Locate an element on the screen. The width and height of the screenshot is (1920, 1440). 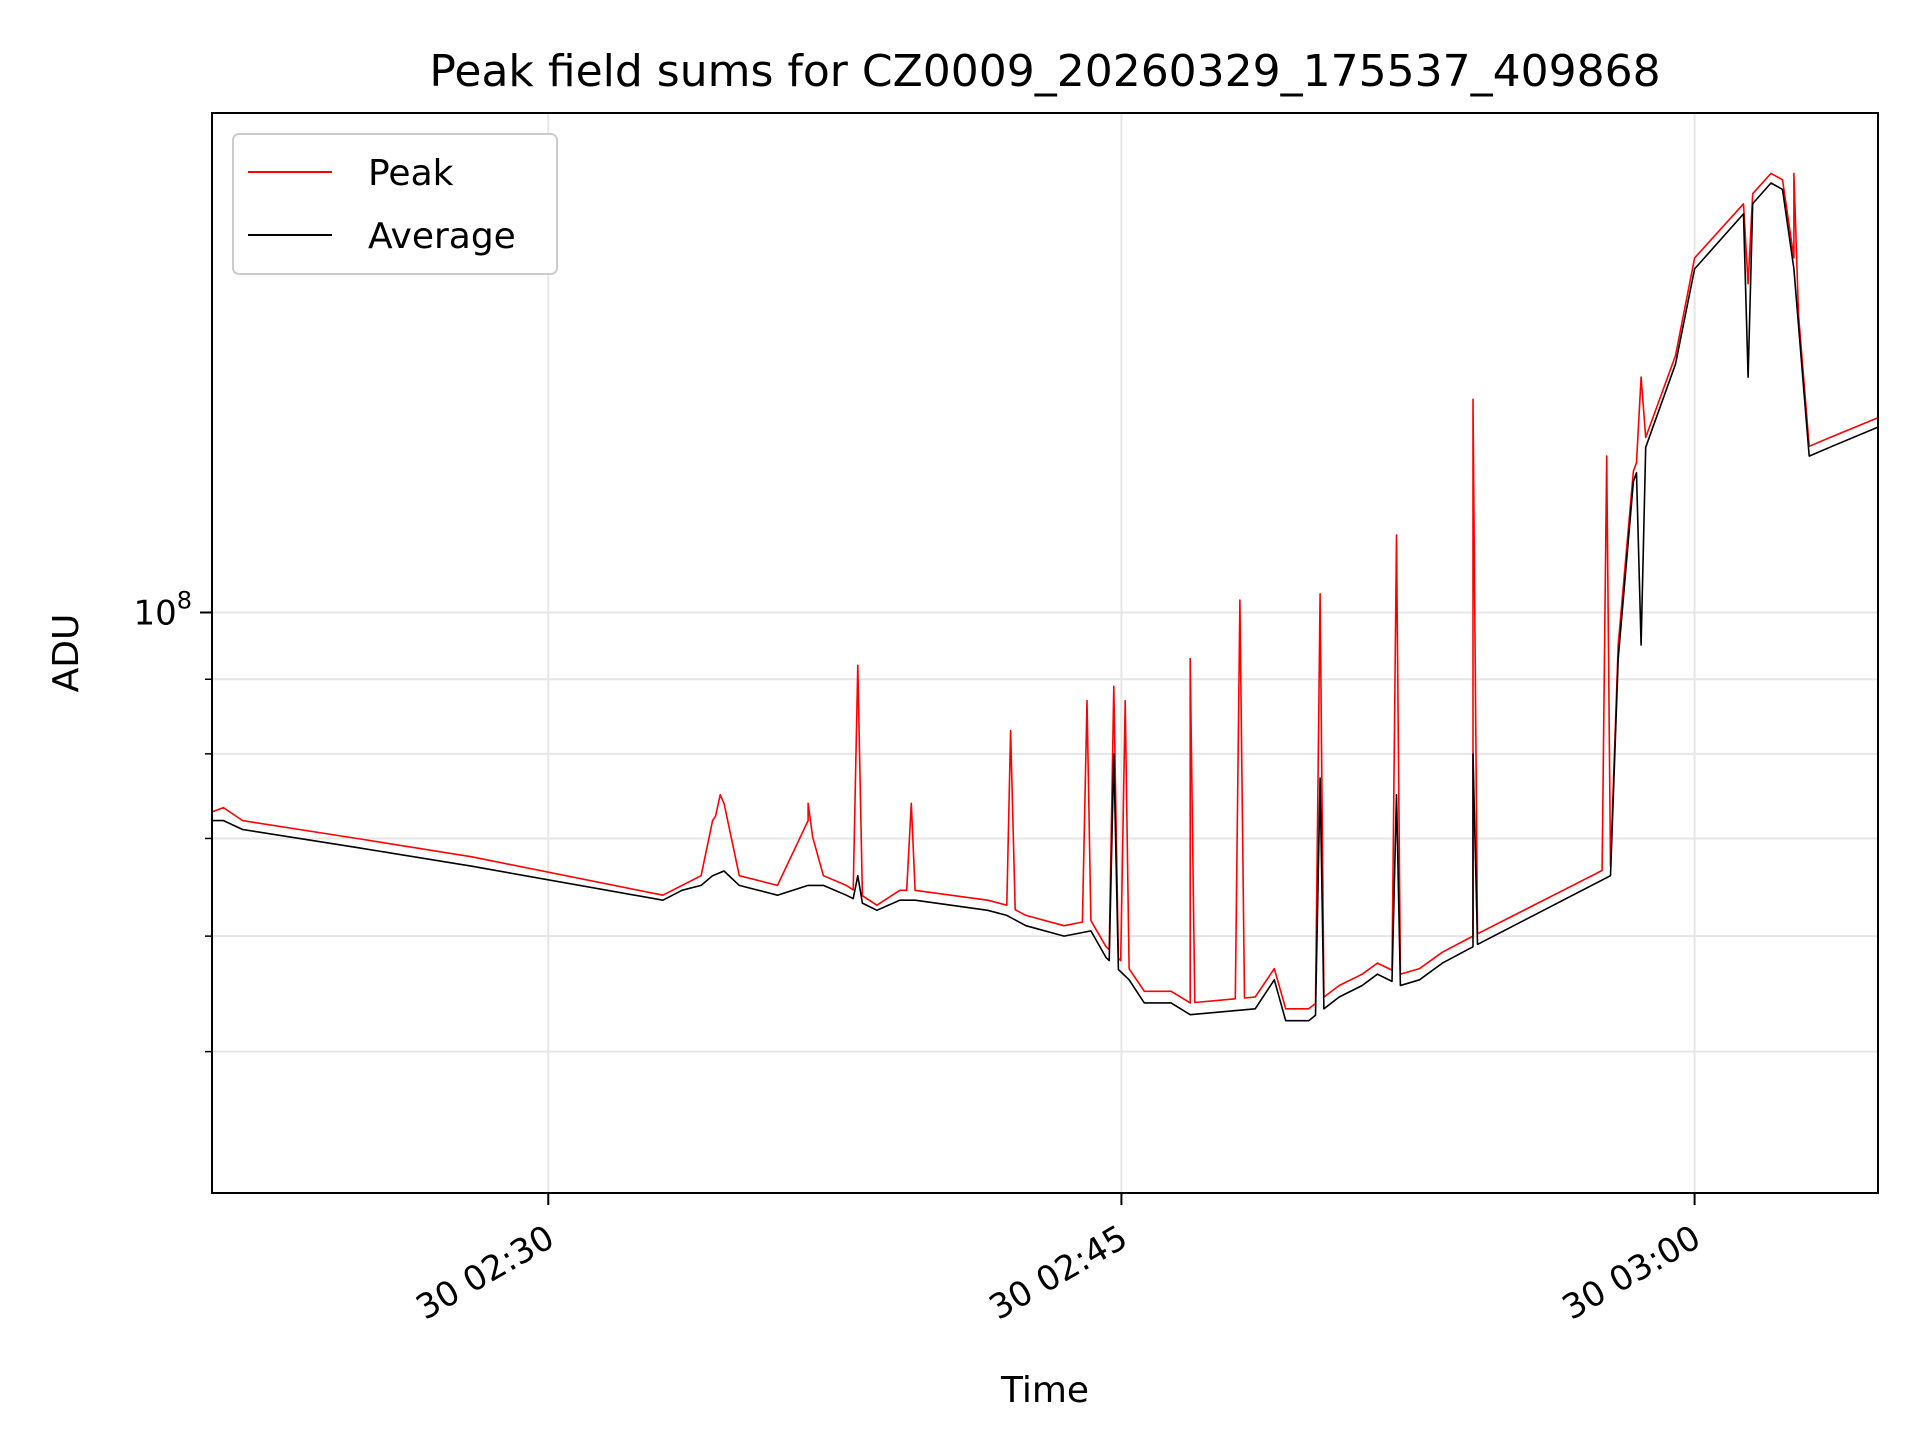
legend: Peak Average is located at coordinates (395, 204).